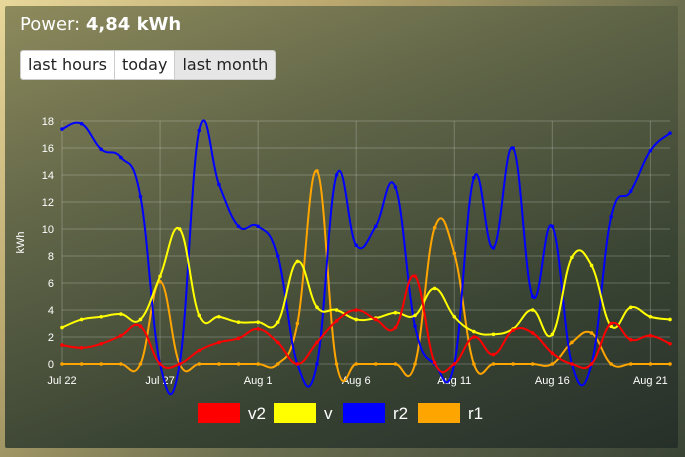 Image resolution: width=685 pixels, height=457 pixels. Describe the element at coordinates (21, 243) in the screenshot. I see `y-axis-label: kWh` at that location.